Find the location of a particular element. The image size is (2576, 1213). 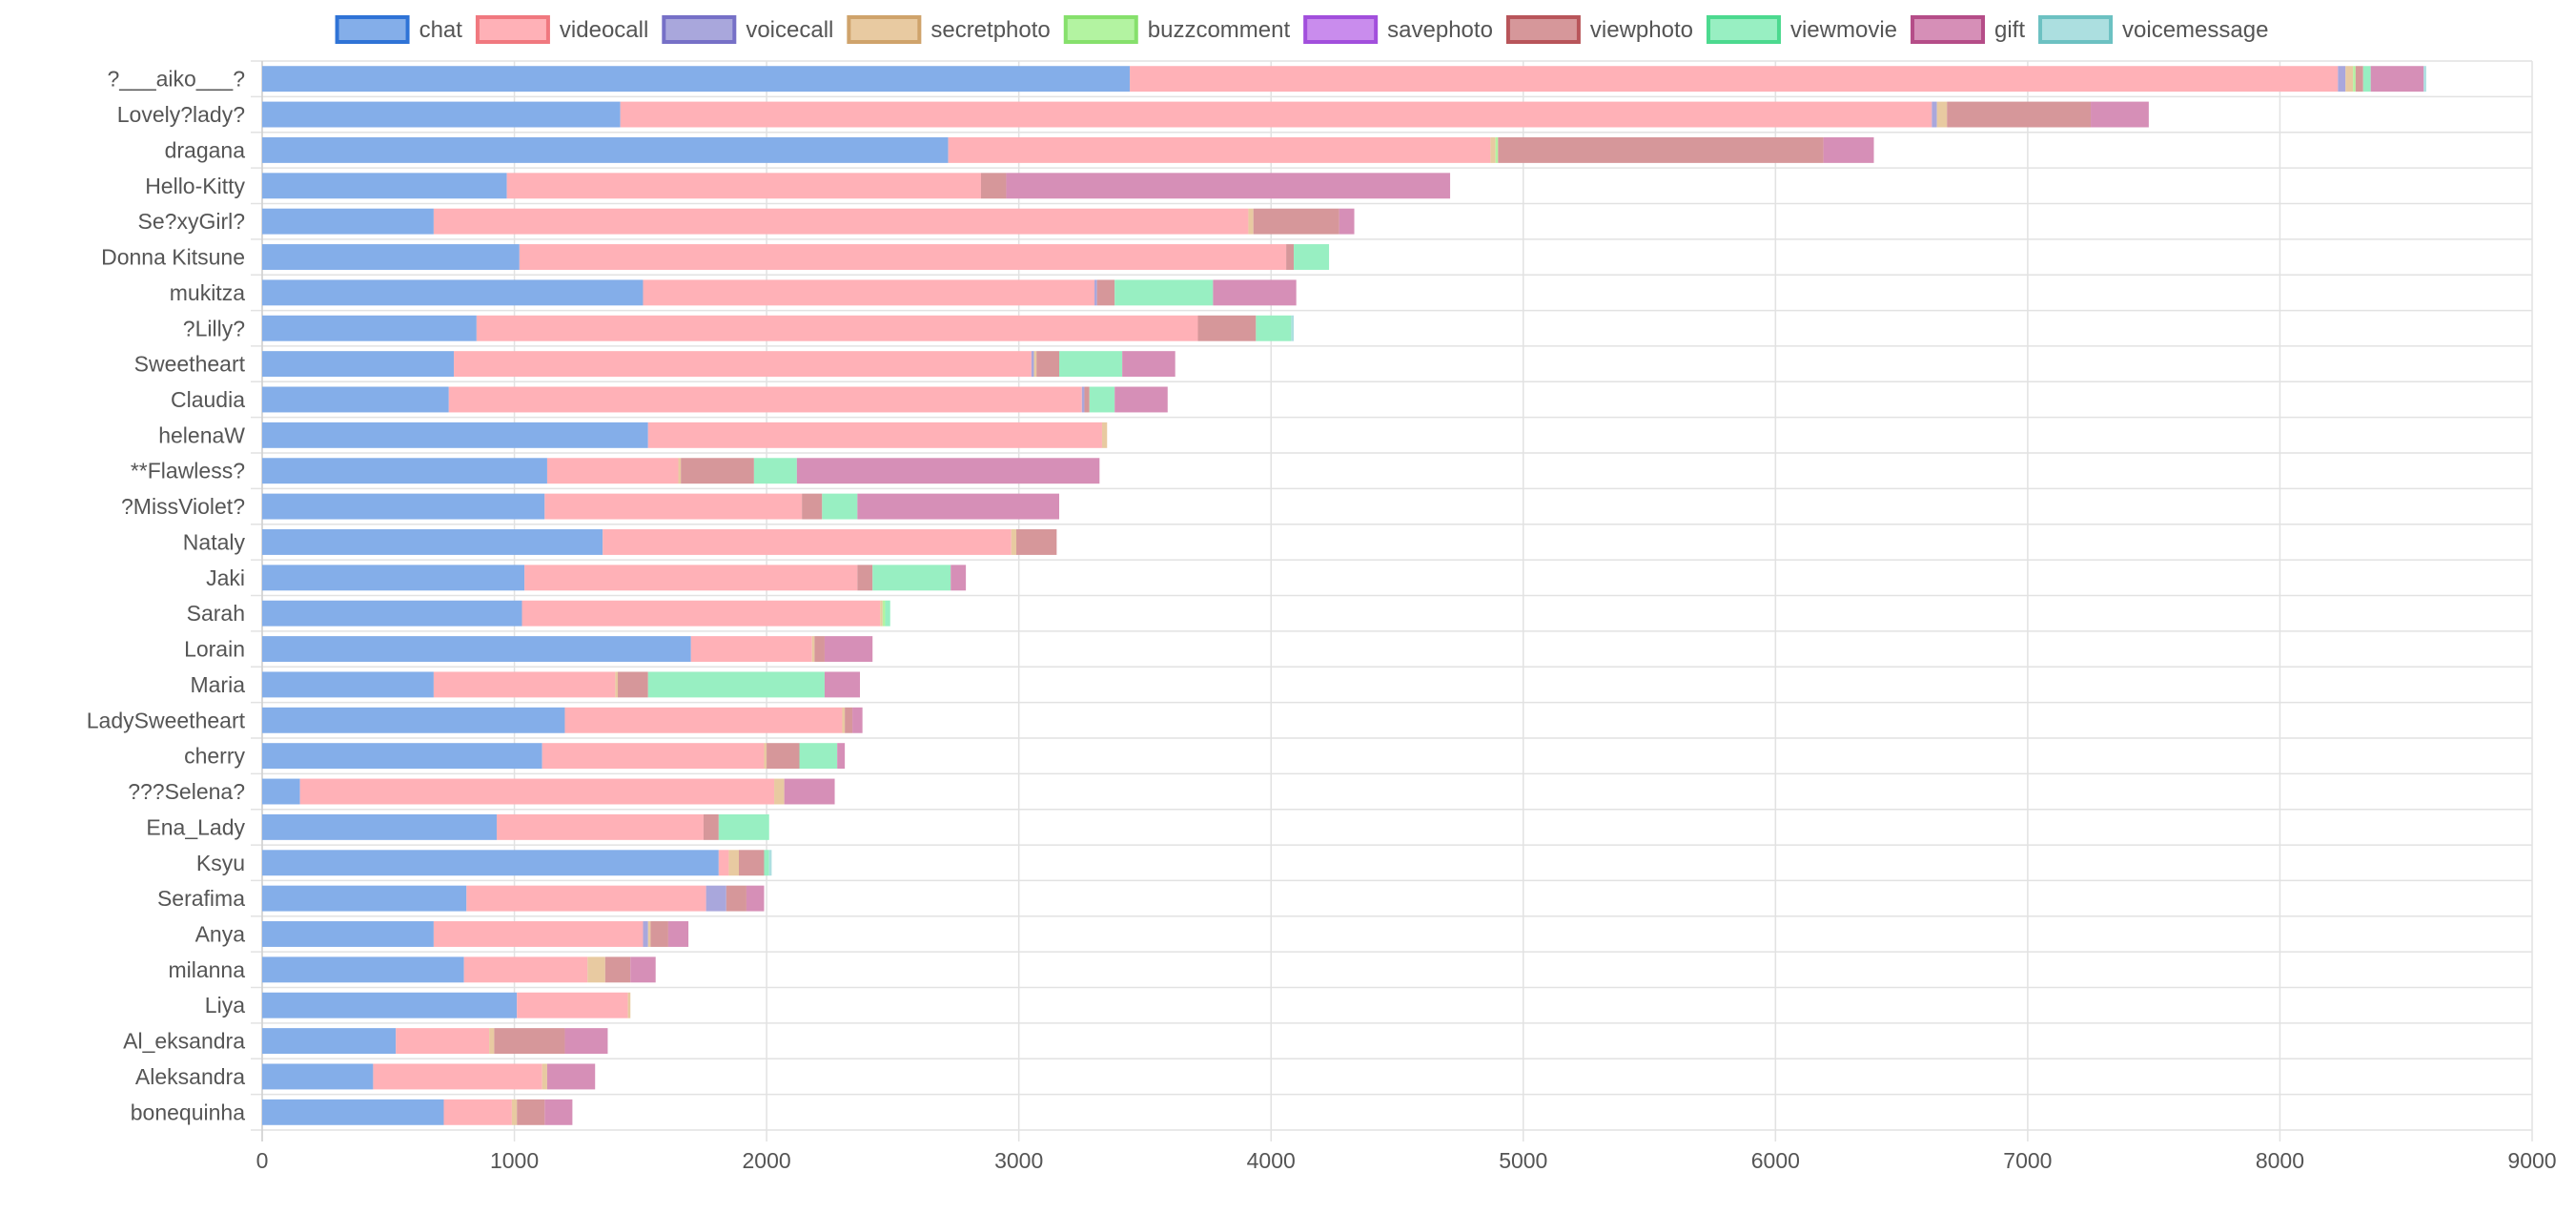

legend-item-savephoto: savephoto is located at coordinates (1398, 30).